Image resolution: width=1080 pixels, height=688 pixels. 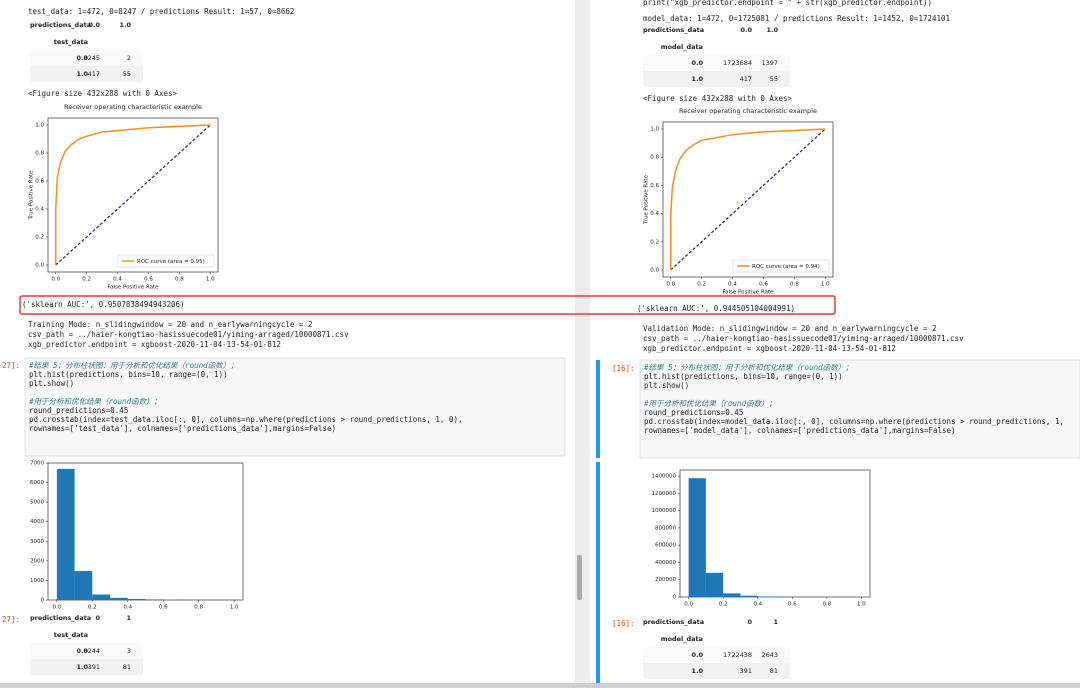 I want to click on roc-curve, so click(x=747, y=199).